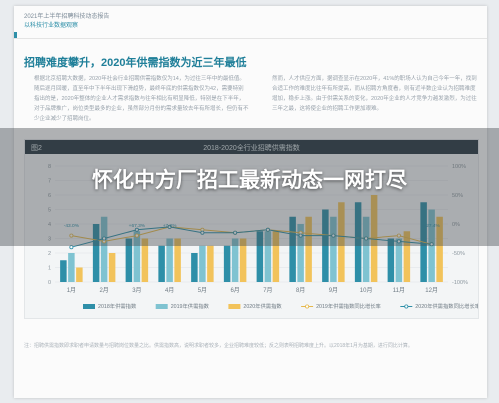  What do you see at coordinates (267, 290) in the screenshot?
I see `x-tick-label: 7月` at bounding box center [267, 290].